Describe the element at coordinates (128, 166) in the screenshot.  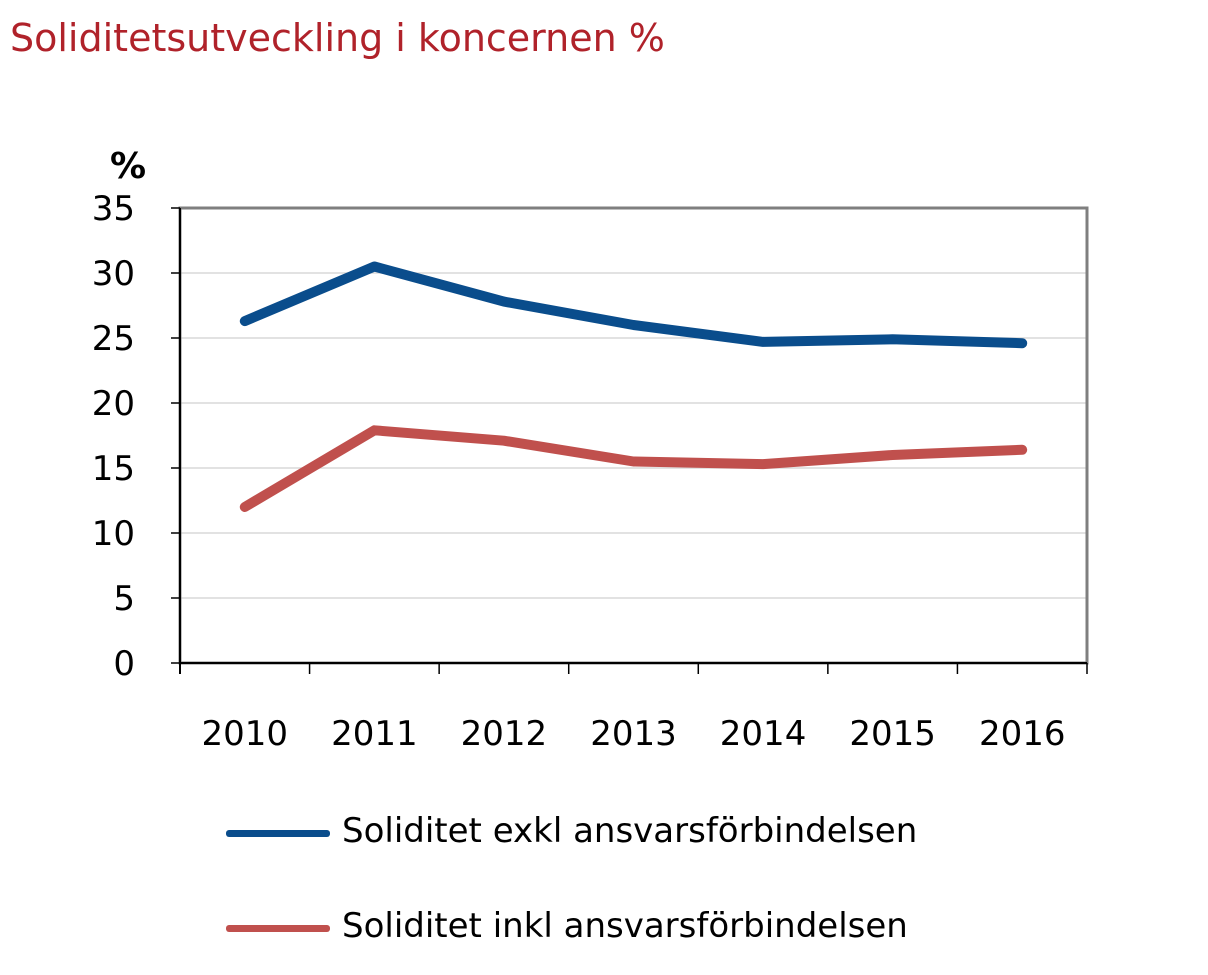
I see `y-axis-label: %` at that location.